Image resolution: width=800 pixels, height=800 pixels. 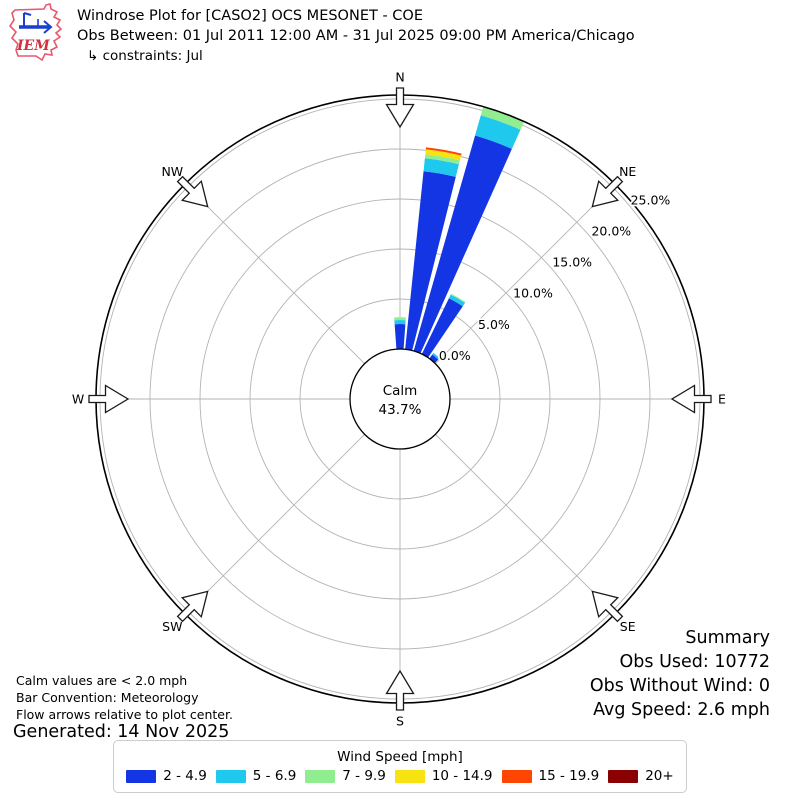 What do you see at coordinates (400, 757) in the screenshot?
I see `legend-title: Wind Speed [mph]` at bounding box center [400, 757].